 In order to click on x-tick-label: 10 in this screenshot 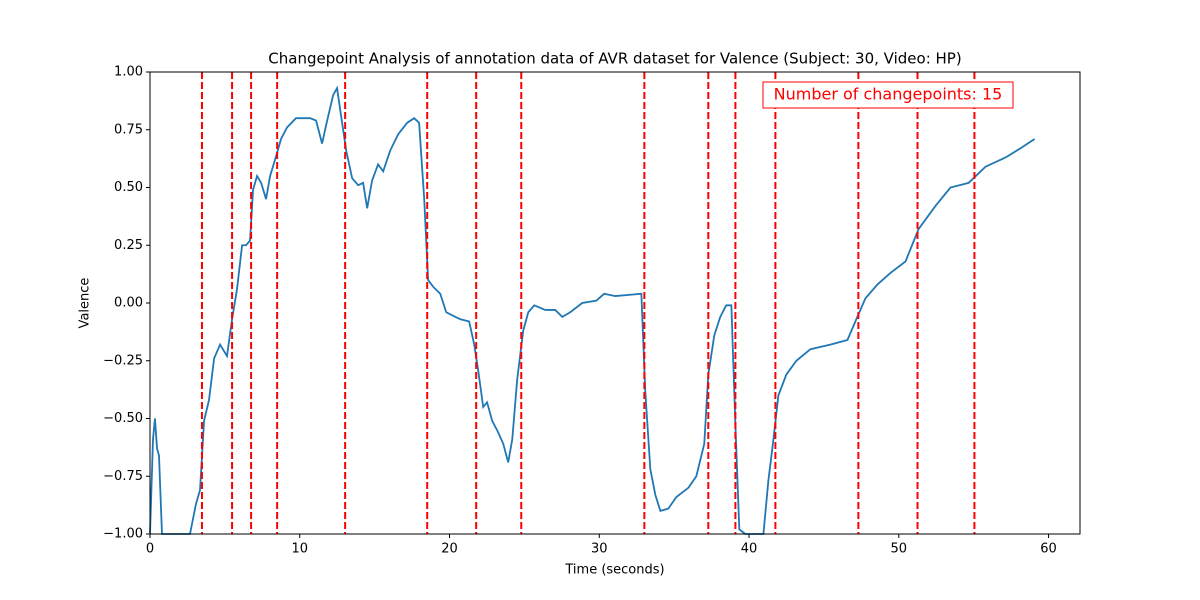, I will do `click(299, 549)`.